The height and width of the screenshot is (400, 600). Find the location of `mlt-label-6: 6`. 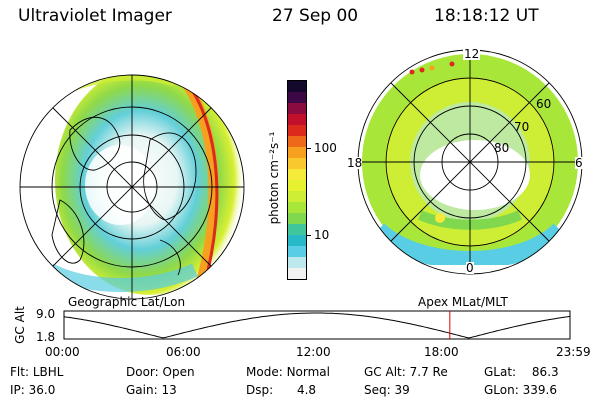

mlt-label-6: 6 is located at coordinates (579, 163).